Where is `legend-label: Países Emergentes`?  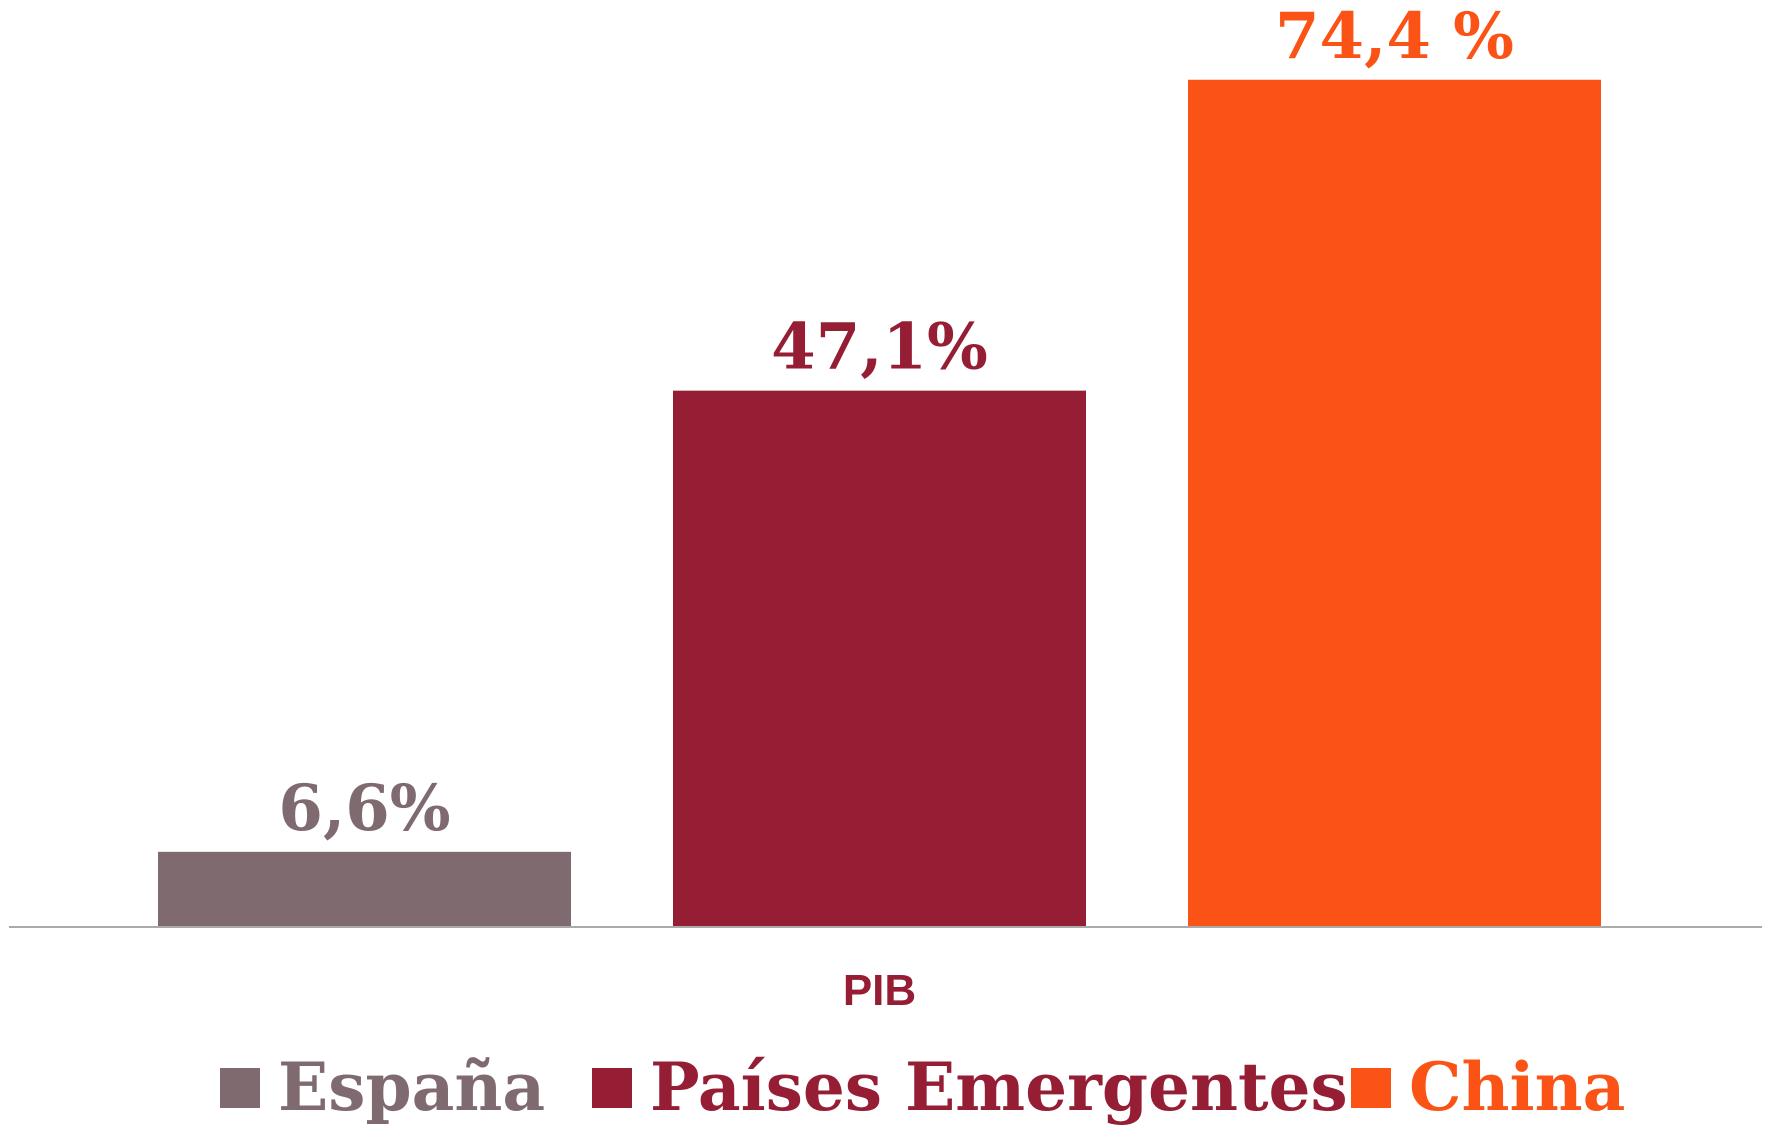
legend-label: Países Emergentes is located at coordinates (999, 1087).